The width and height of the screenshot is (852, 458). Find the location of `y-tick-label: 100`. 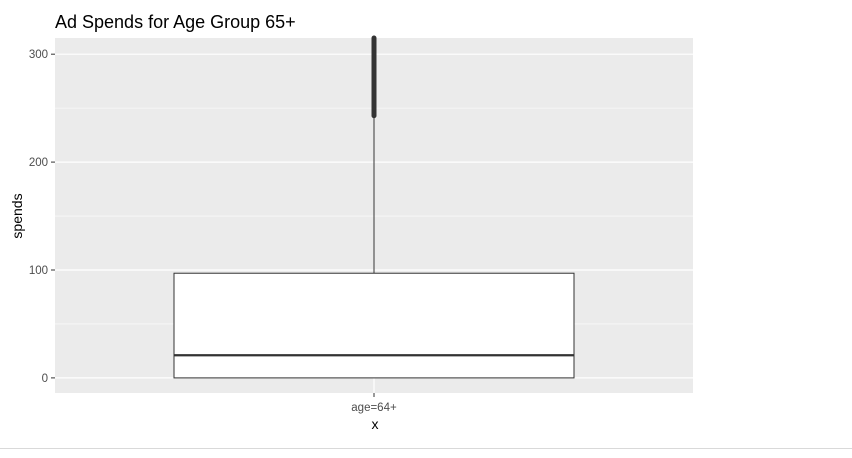

y-tick-label: 100 is located at coordinates (38, 271).